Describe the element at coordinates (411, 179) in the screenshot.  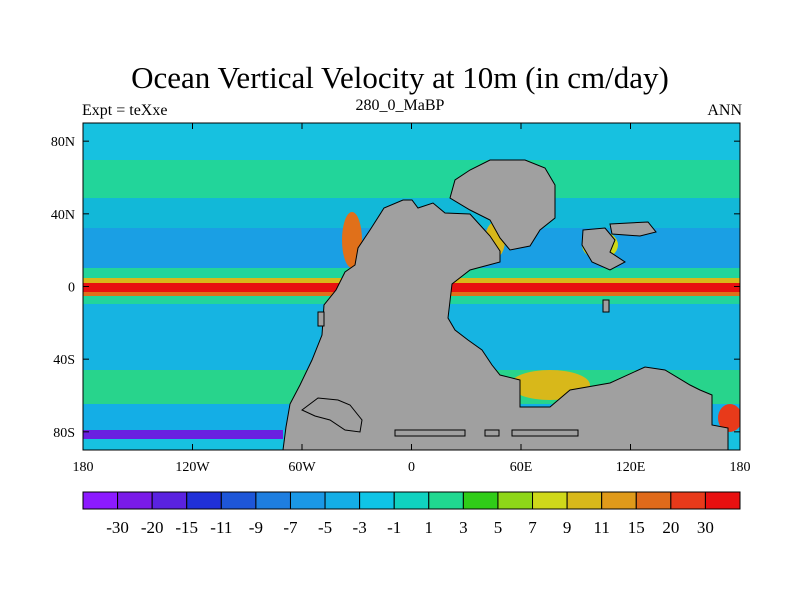
I see `ocean-band-north-upwelling` at that location.